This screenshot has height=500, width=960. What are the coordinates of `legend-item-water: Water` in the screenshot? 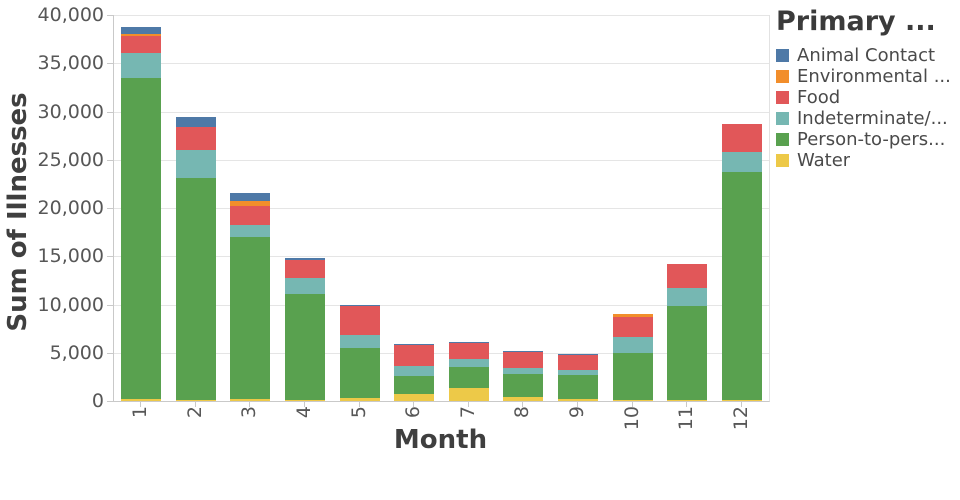 It's located at (867, 160).